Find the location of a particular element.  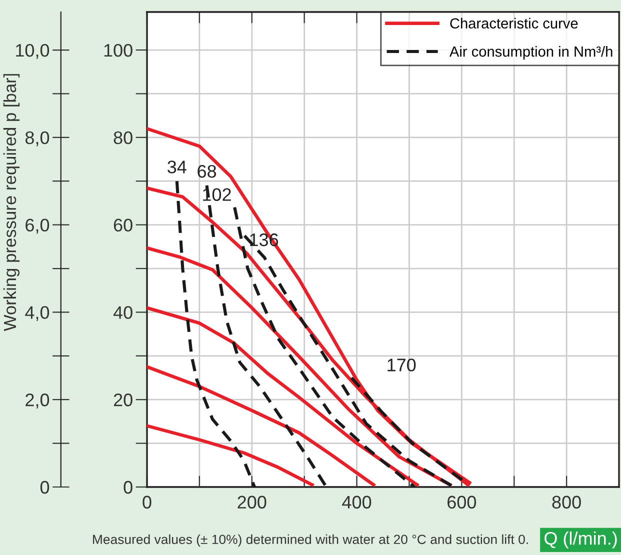

y2-tick-label: 2,0 is located at coordinates (38, 401).